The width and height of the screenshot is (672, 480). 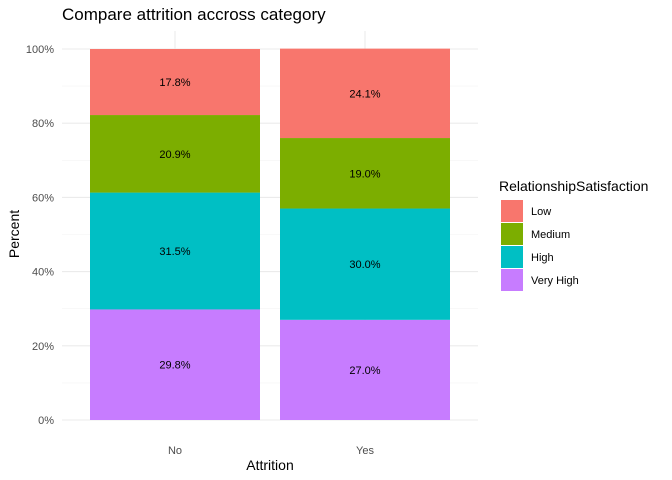 What do you see at coordinates (175, 451) in the screenshot?
I see `x-tick-label: No` at bounding box center [175, 451].